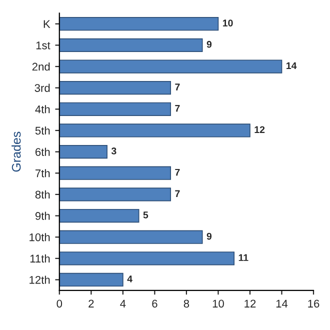 Image resolution: width=330 pixels, height=330 pixels. I want to click on data-label: 12, so click(259, 129).